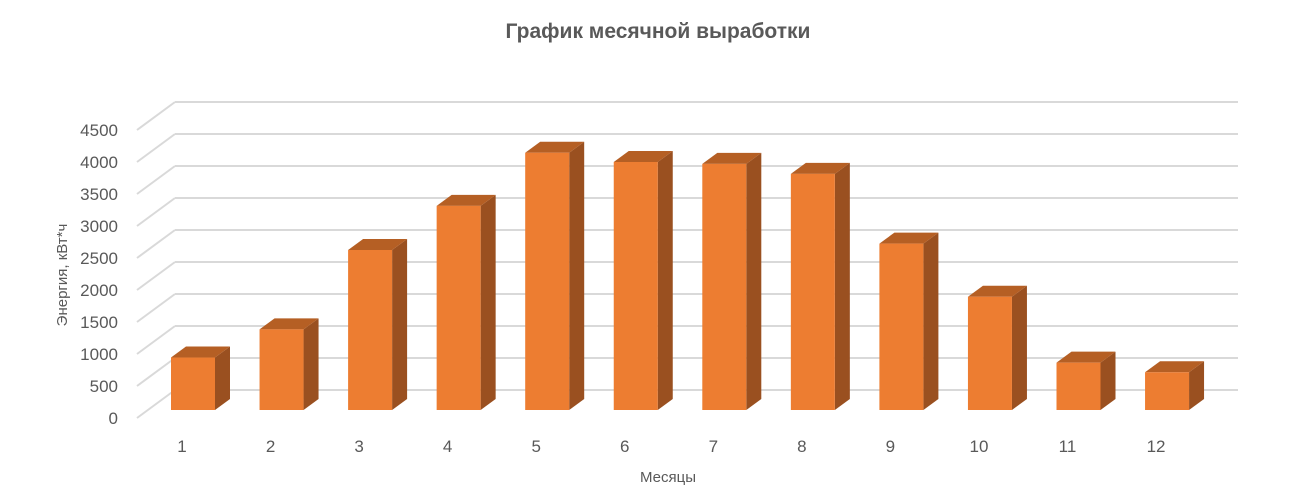 The width and height of the screenshot is (1308, 500). Describe the element at coordinates (99, 274) in the screenshot. I see `y-axis-ticks: 0 500 1000 1500 2000 2500 3000 3500 4000 4500` at that location.